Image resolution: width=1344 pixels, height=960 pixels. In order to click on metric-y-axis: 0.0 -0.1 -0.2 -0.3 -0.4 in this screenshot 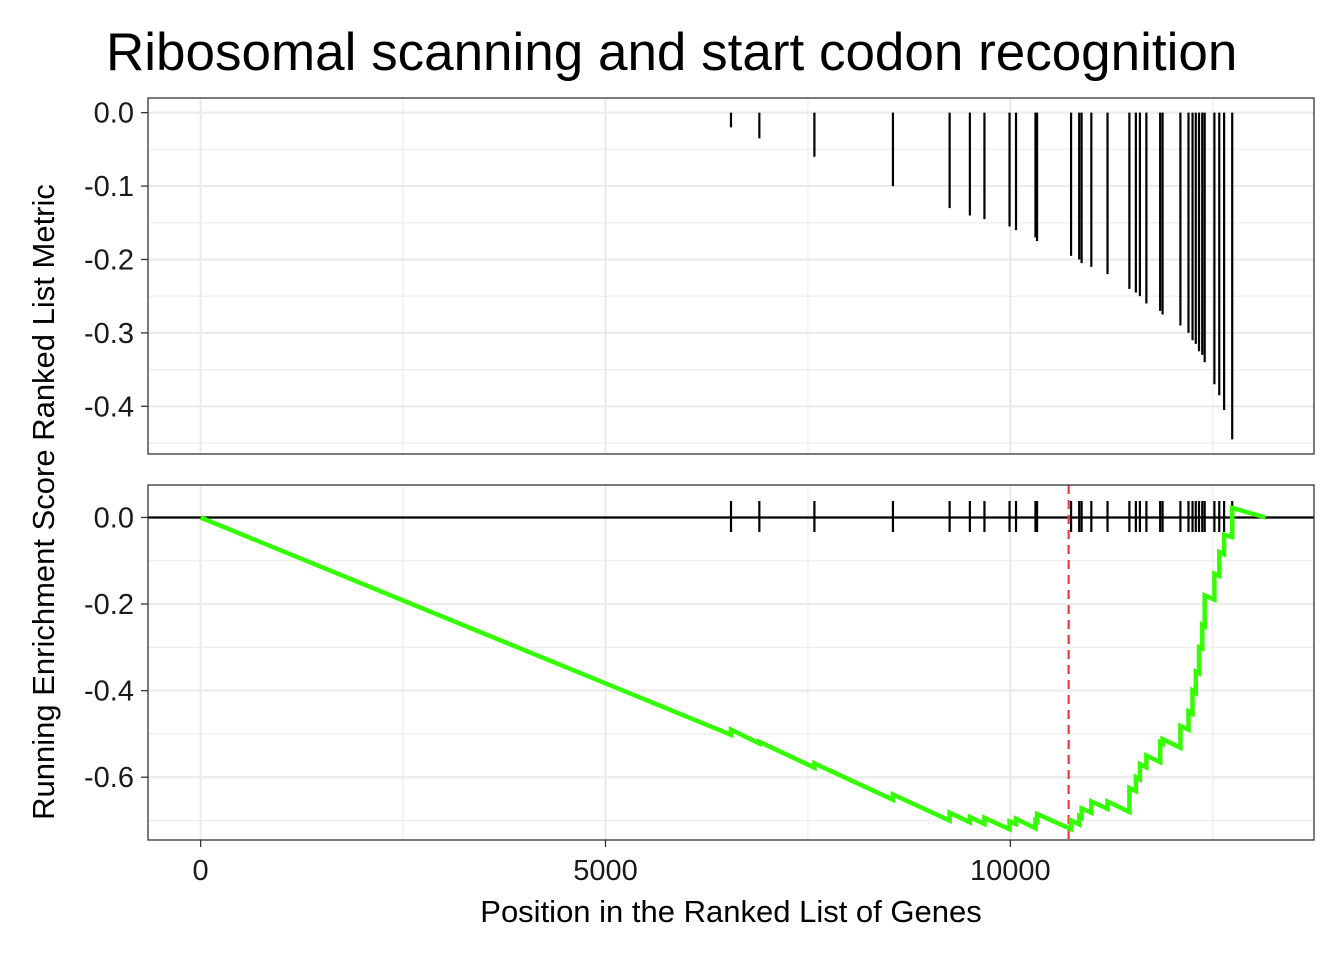, I will do `click(116, 260)`.